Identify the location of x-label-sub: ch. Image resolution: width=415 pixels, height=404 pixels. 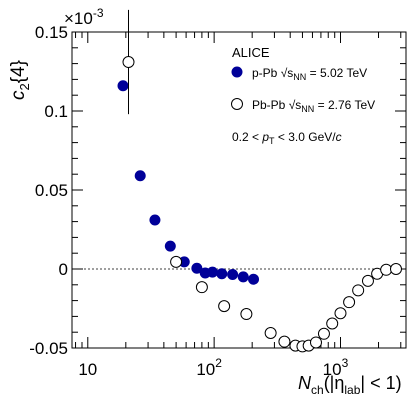
(317, 390).